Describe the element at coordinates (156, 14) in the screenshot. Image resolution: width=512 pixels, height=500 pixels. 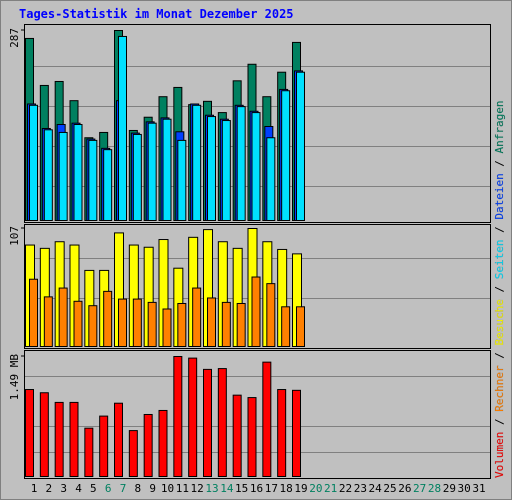
I see `chart-title: Tages-Statistik im Monat Dezember 2025` at that location.